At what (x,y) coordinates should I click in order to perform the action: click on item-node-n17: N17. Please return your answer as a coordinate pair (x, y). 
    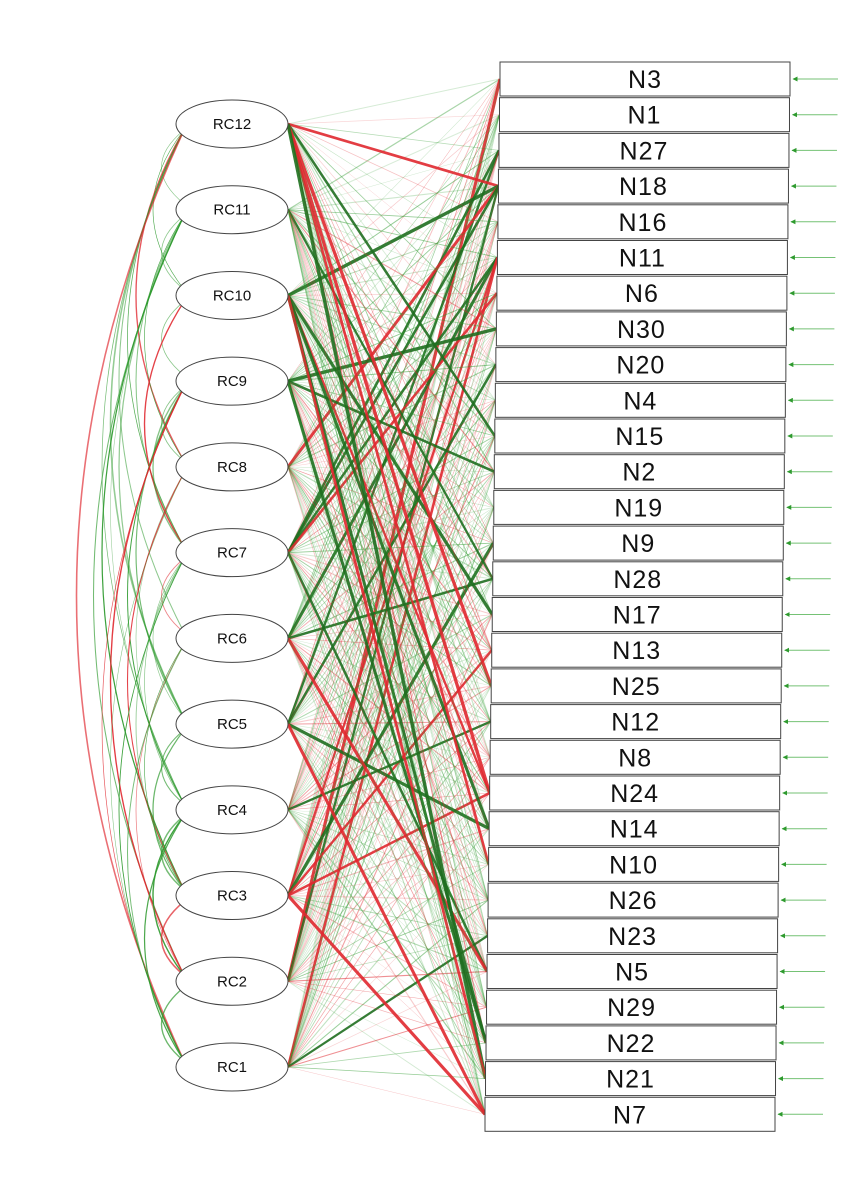
    Looking at the image, I should click on (637, 614).